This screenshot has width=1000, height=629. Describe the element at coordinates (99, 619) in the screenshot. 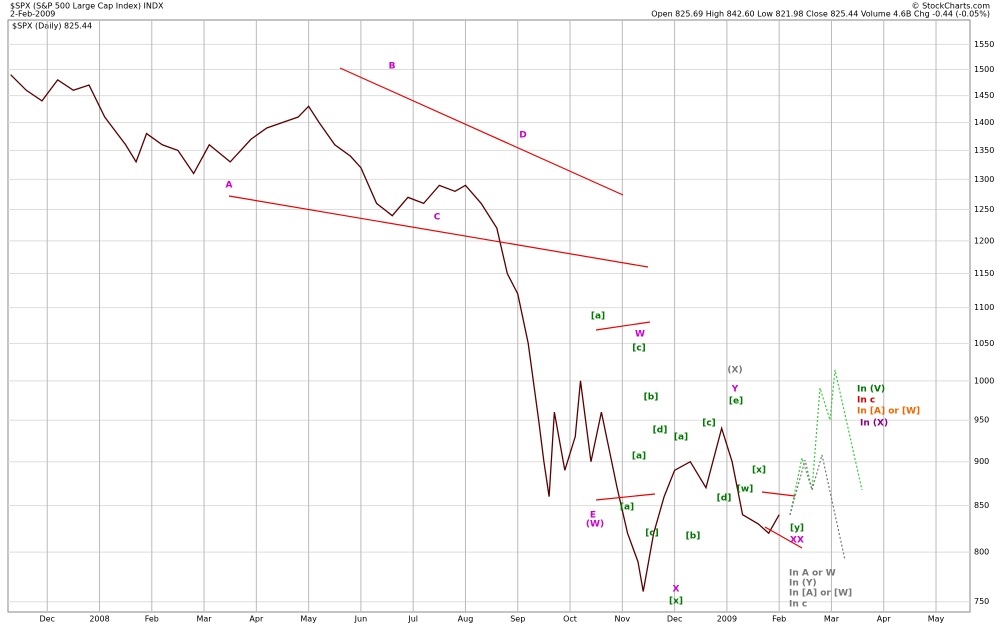

I see `x-tick-label: 2008` at that location.